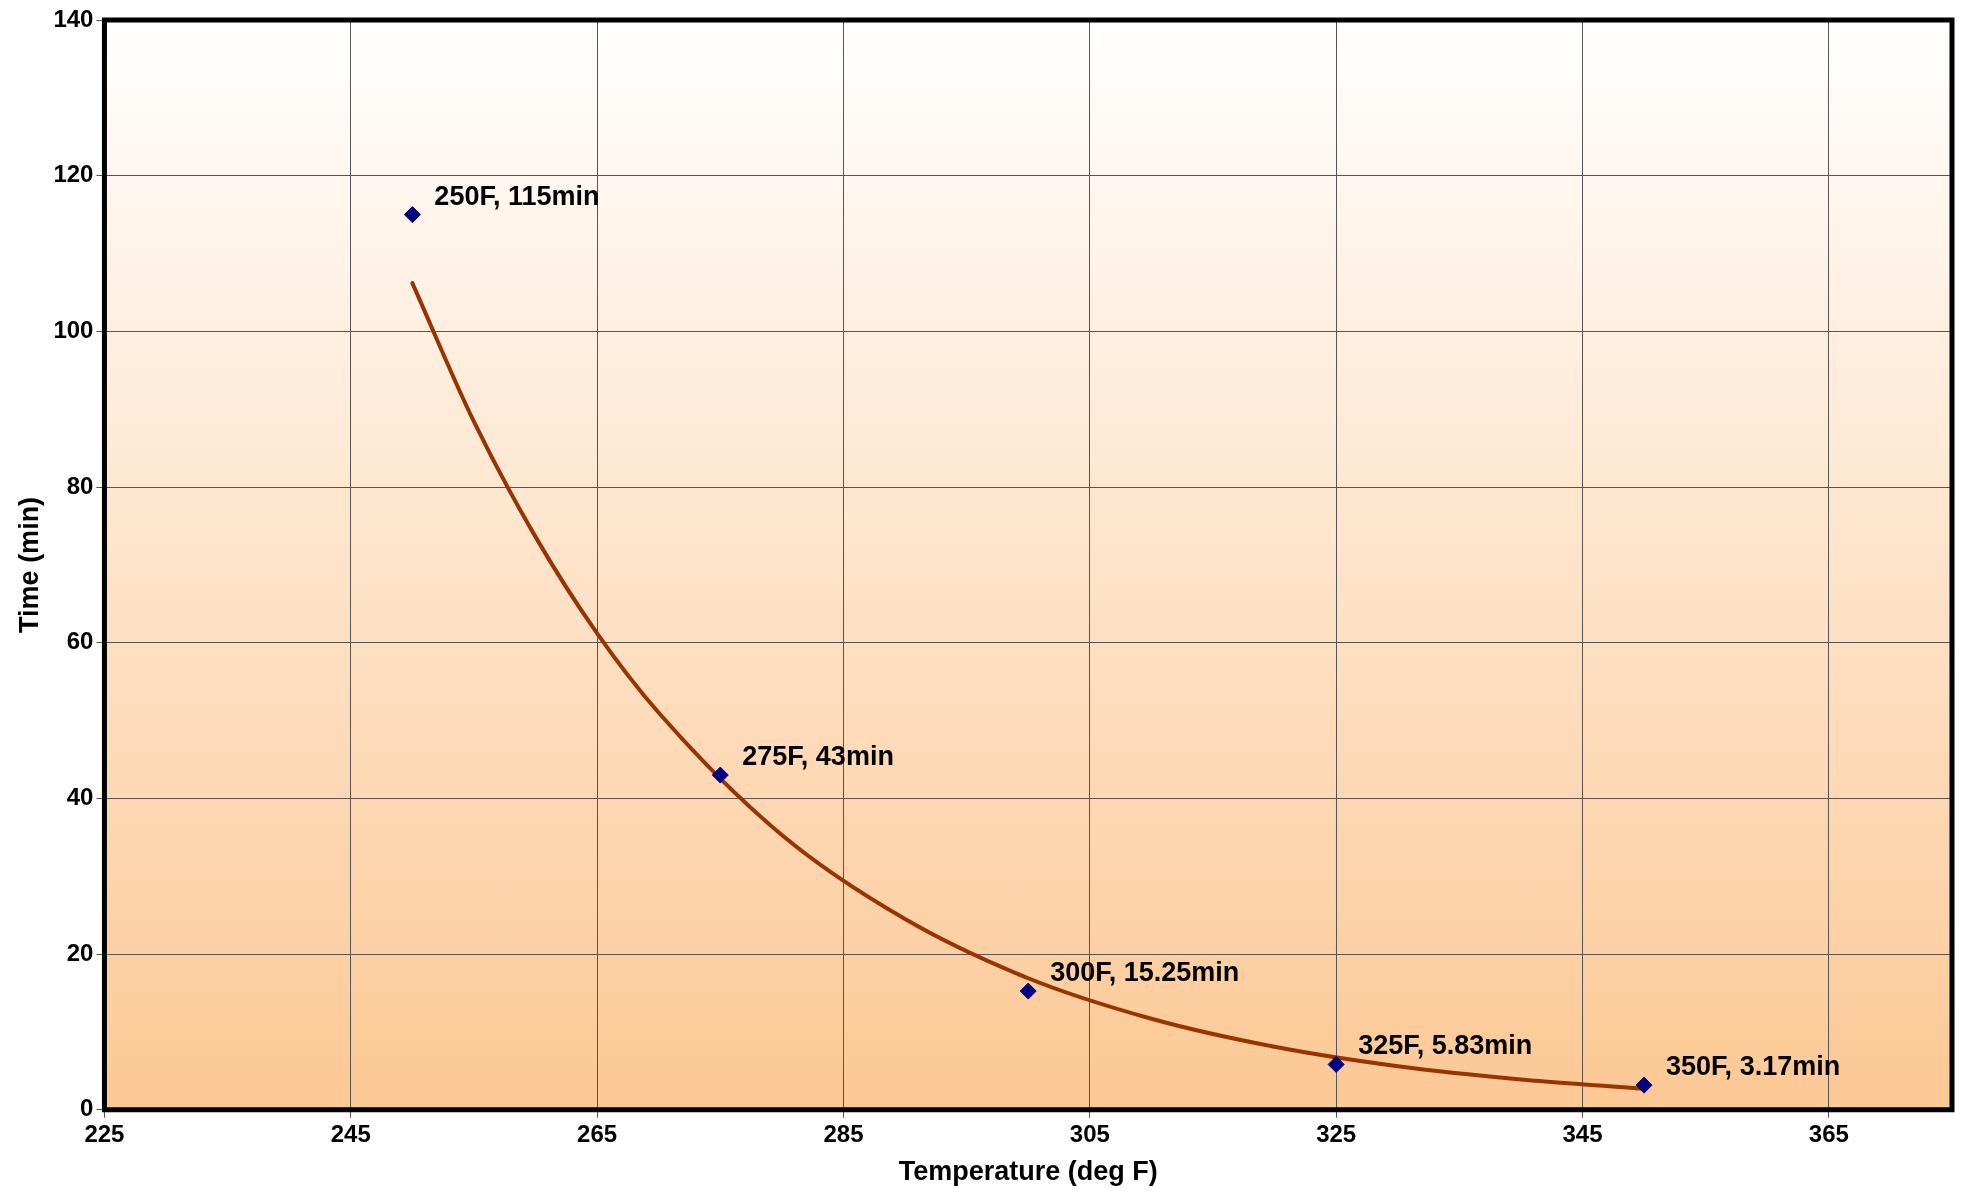 This screenshot has height=1203, width=1961. I want to click on x-axis-title: Temperature (deg F), so click(1028, 1171).